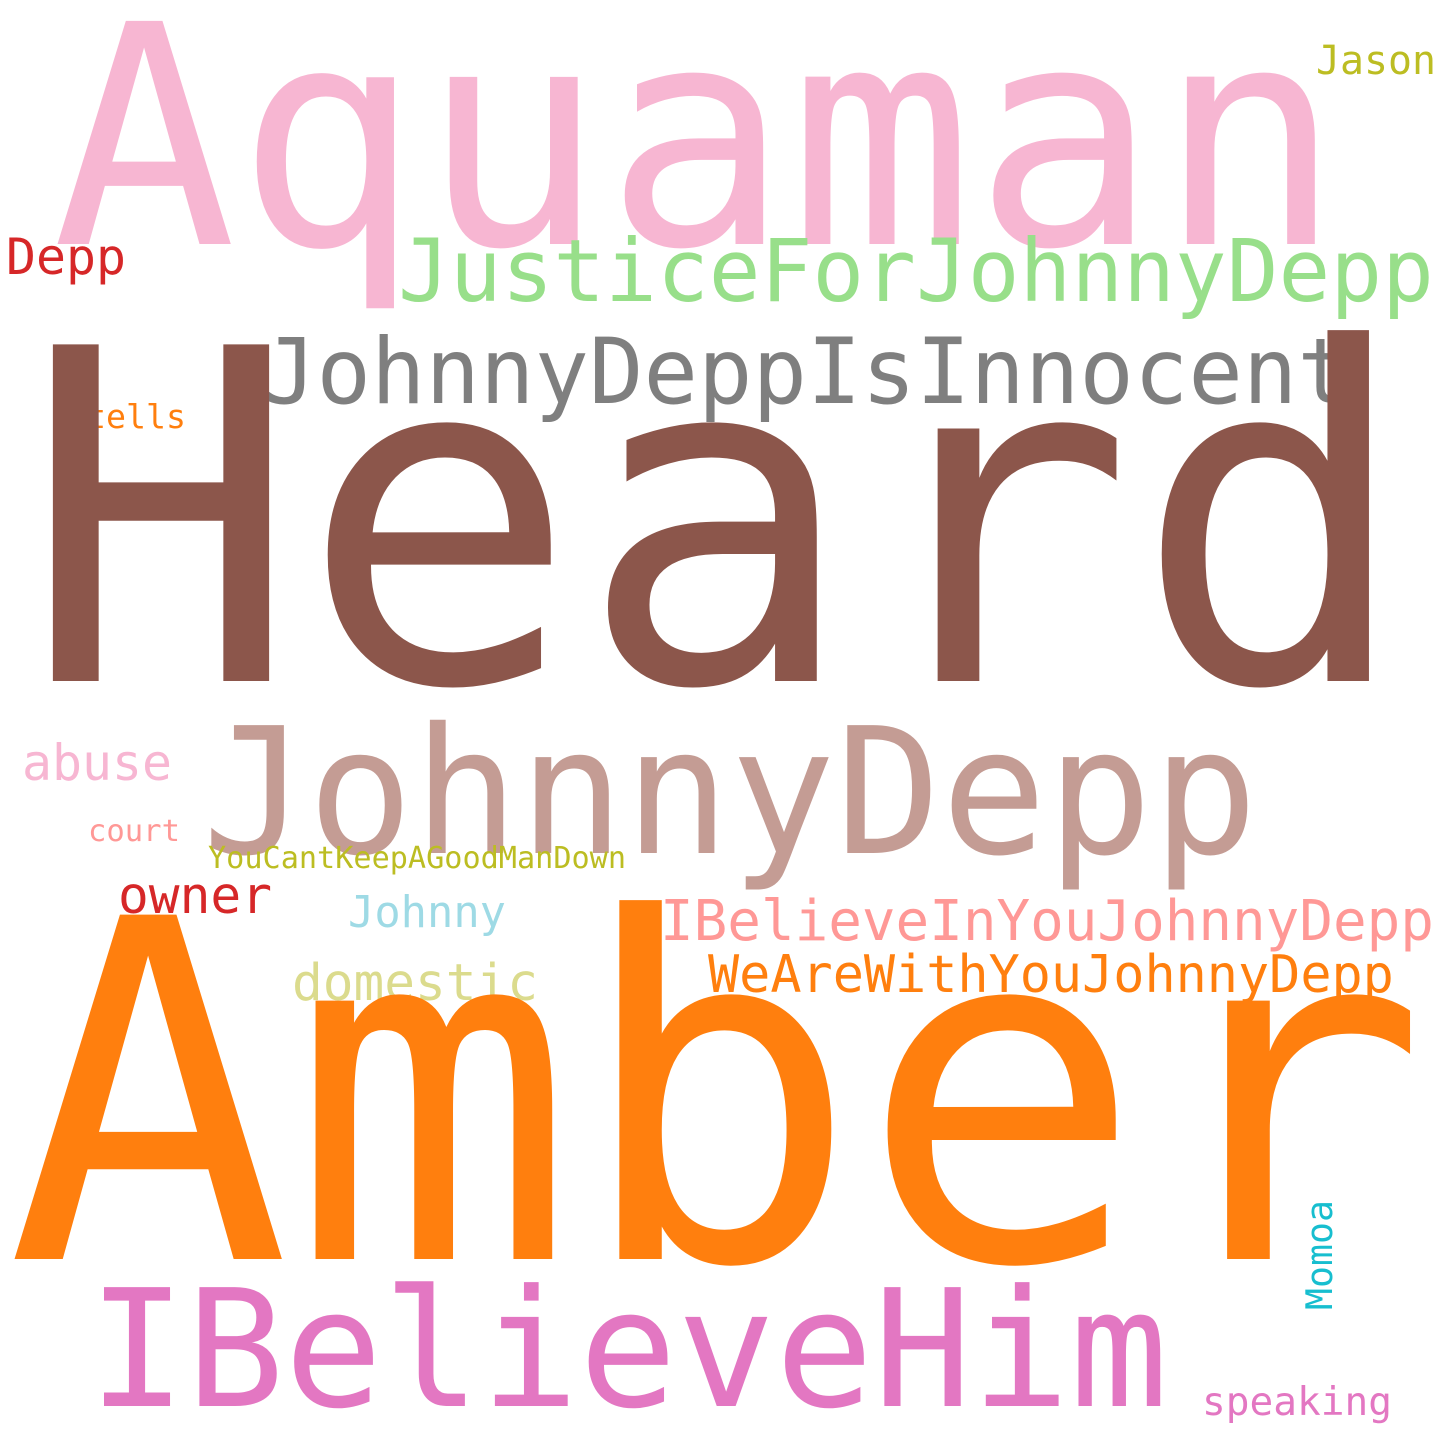 Image resolution: width=1440 pixels, height=1440 pixels. What do you see at coordinates (417, 858) in the screenshot?
I see `word-youcantkeepagoodmandown: YouCantKeepAGoodManDown` at bounding box center [417, 858].